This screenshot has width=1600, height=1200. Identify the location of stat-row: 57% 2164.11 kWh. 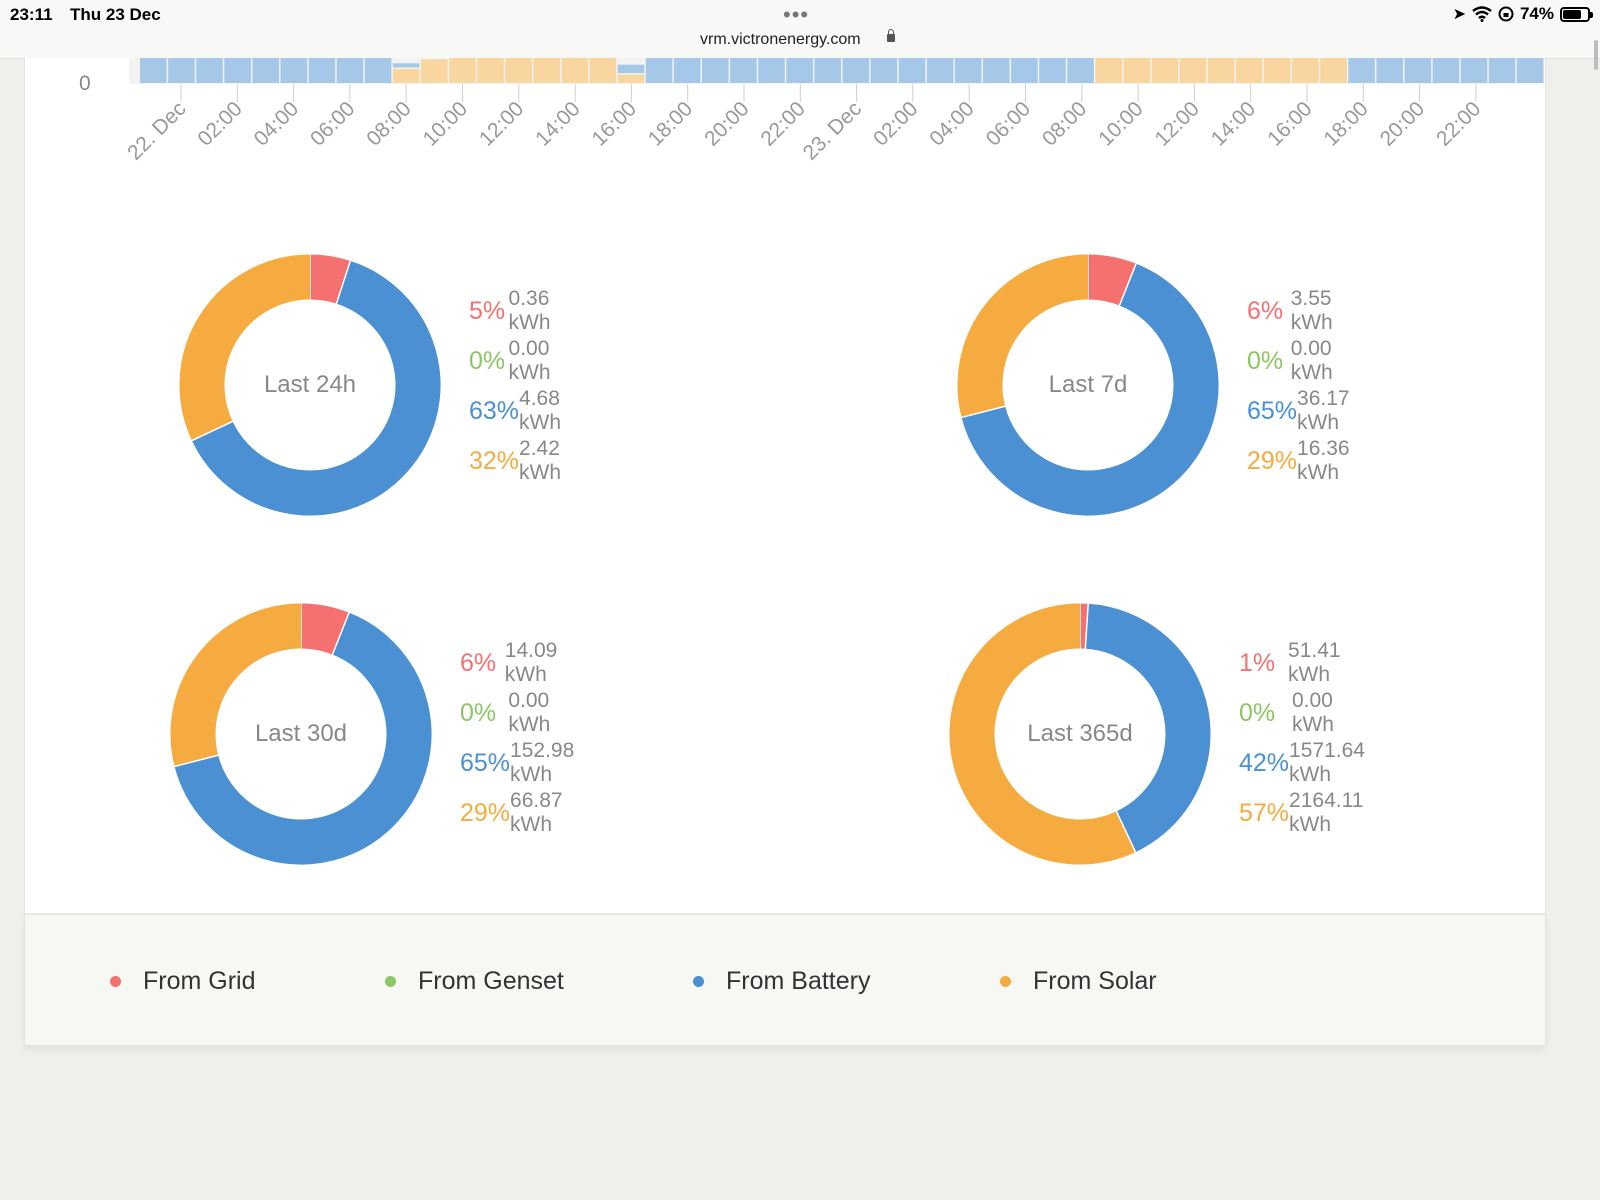
(1306, 813).